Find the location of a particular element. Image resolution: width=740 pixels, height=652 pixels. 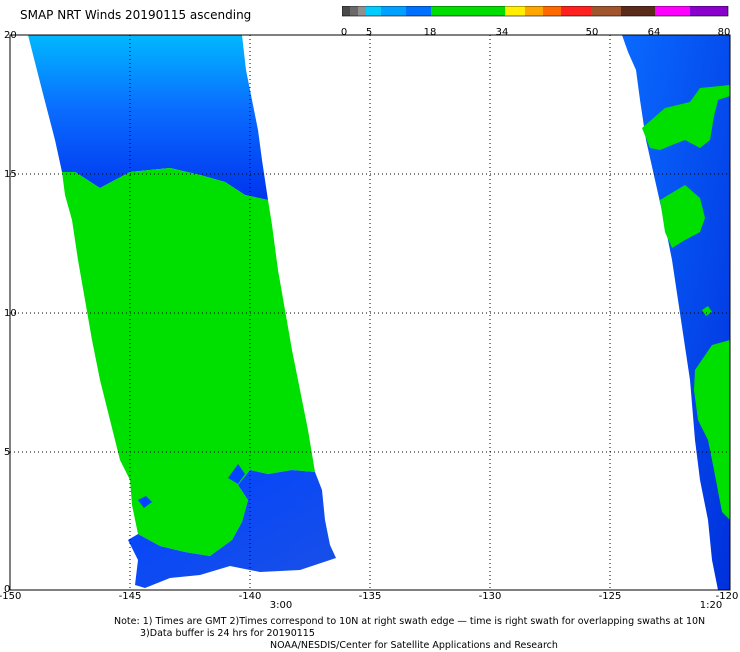

x-axis-labels: -150 -145 -140 -135 -130 -125 -120 is located at coordinates (369, 596).